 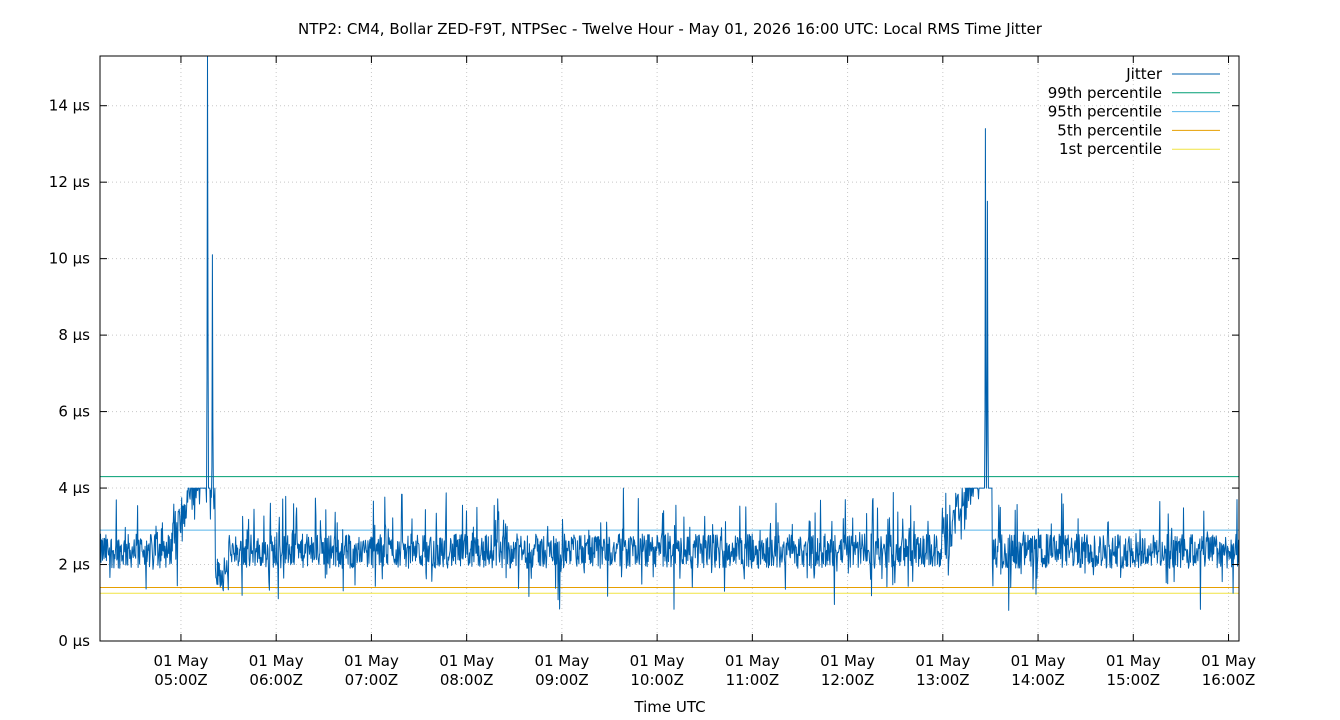 I want to click on y-tick-label: 10 µs, so click(x=69, y=259).